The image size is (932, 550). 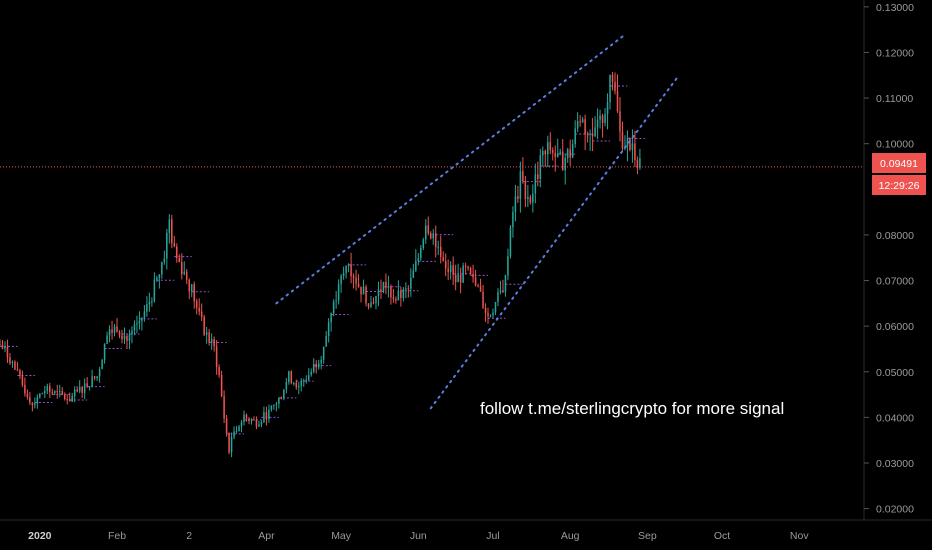 What do you see at coordinates (895, 510) in the screenshot?
I see `price-tick-label: 0.02000` at bounding box center [895, 510].